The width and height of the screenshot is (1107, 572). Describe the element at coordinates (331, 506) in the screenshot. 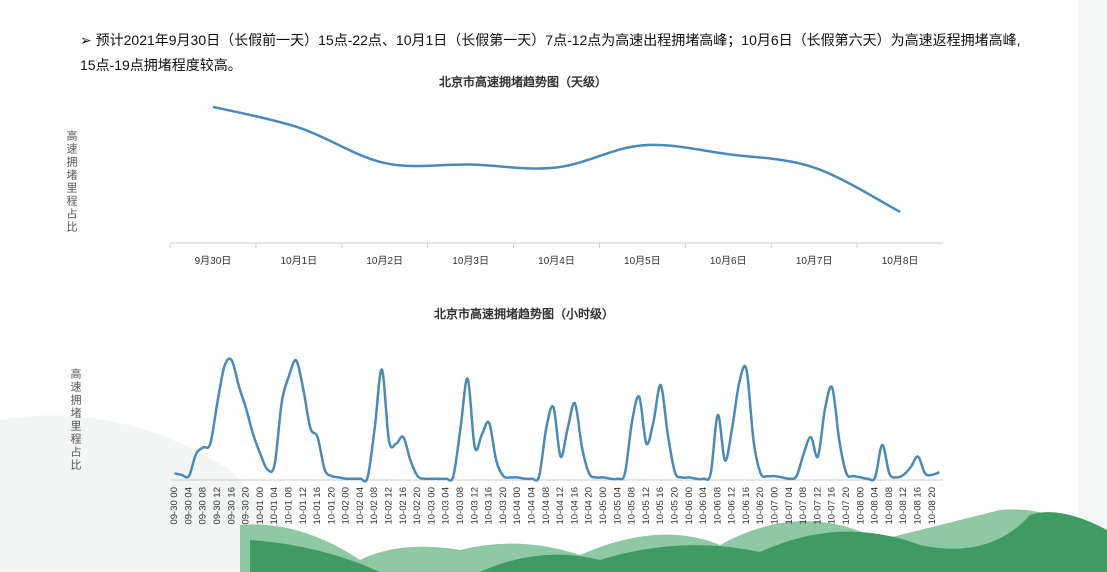

I see `x-tick-label: 10-01 20` at that location.